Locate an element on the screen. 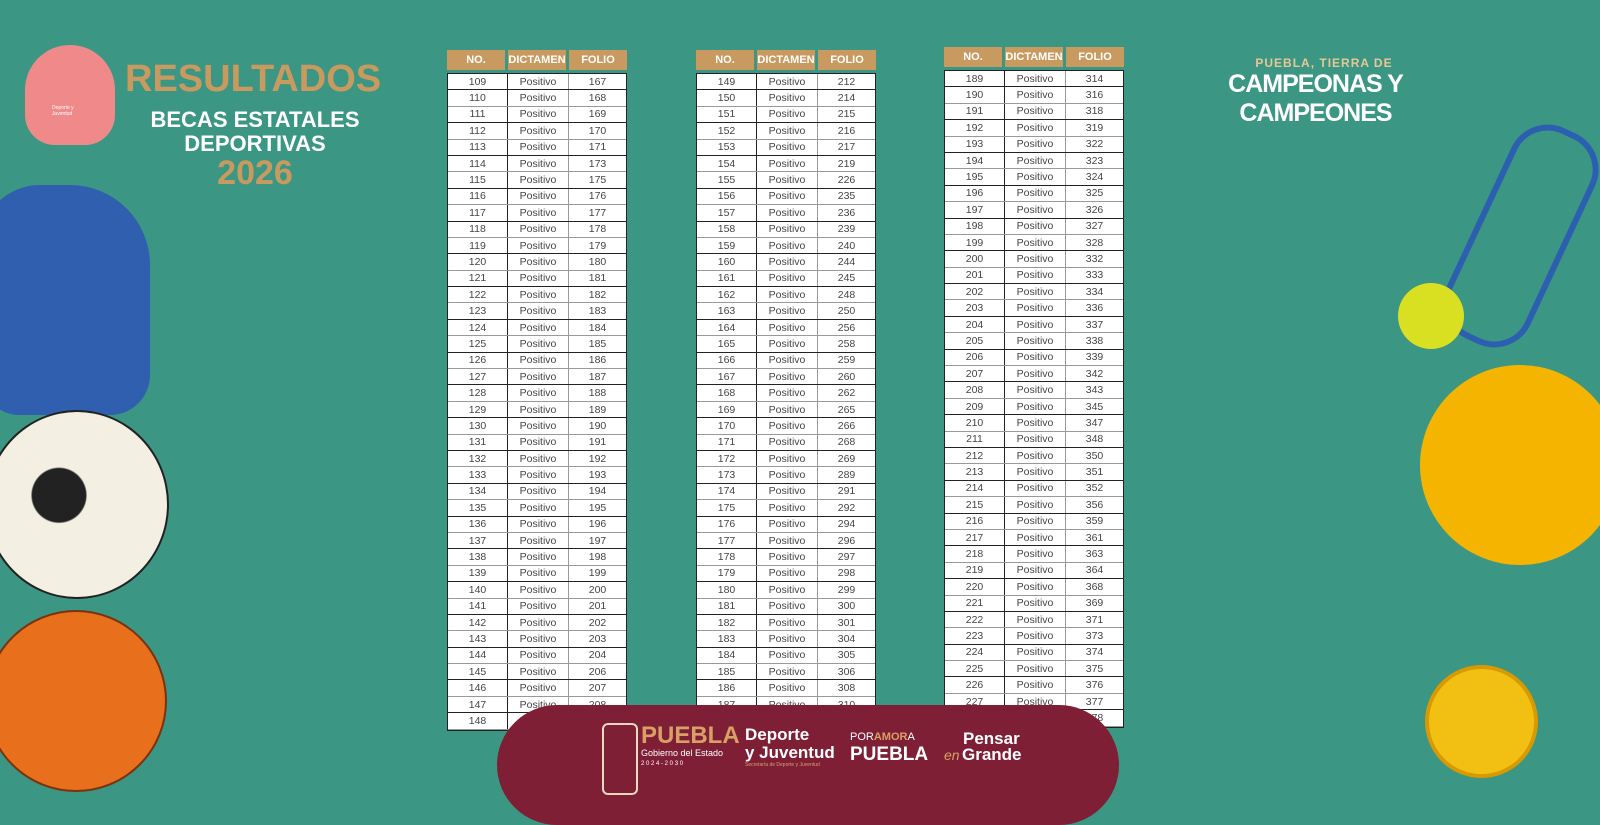  cell-folio: 192 is located at coordinates (597, 458).